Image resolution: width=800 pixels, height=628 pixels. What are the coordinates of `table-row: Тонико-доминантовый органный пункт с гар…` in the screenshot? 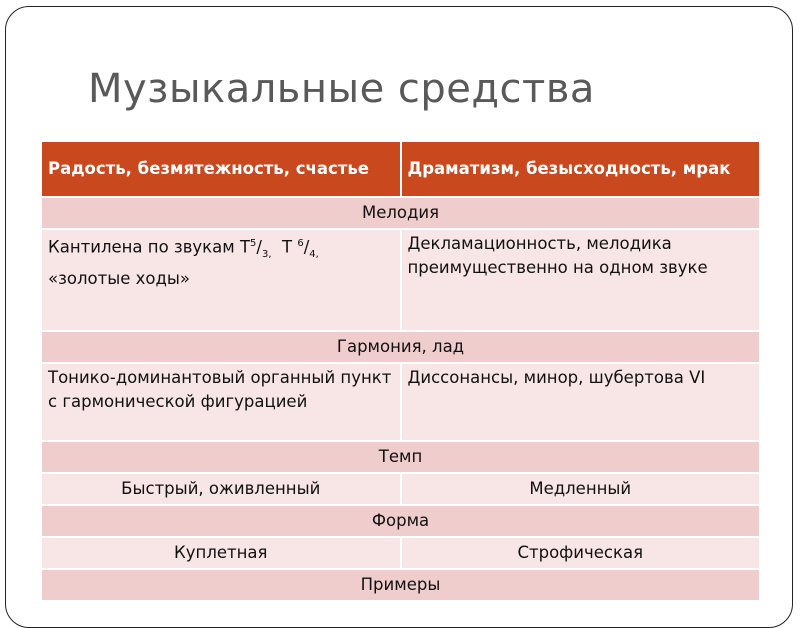 It's located at (400, 402).